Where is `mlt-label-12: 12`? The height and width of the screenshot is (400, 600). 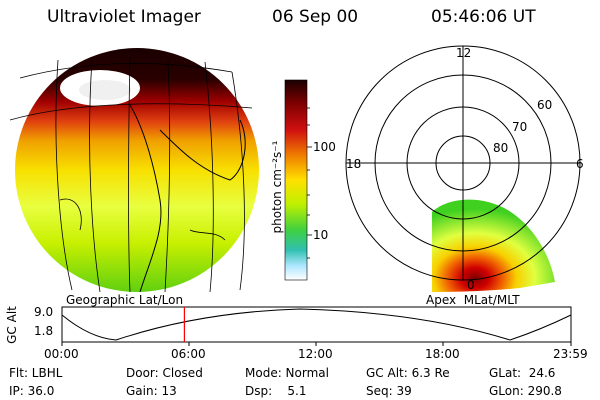
mlt-label-12: 12 is located at coordinates (464, 53).